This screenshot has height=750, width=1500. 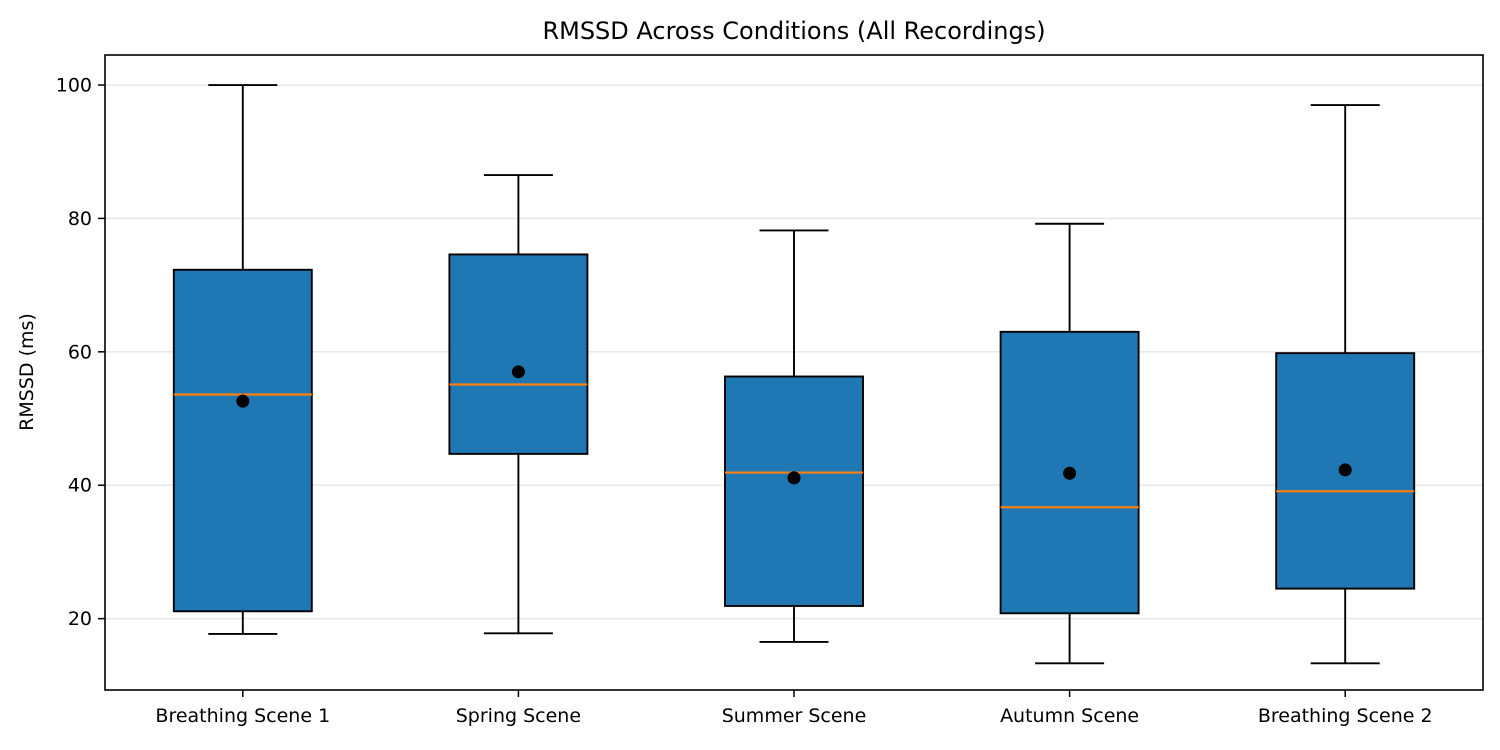 I want to click on y-tick-label: 80, so click(x=80, y=219).